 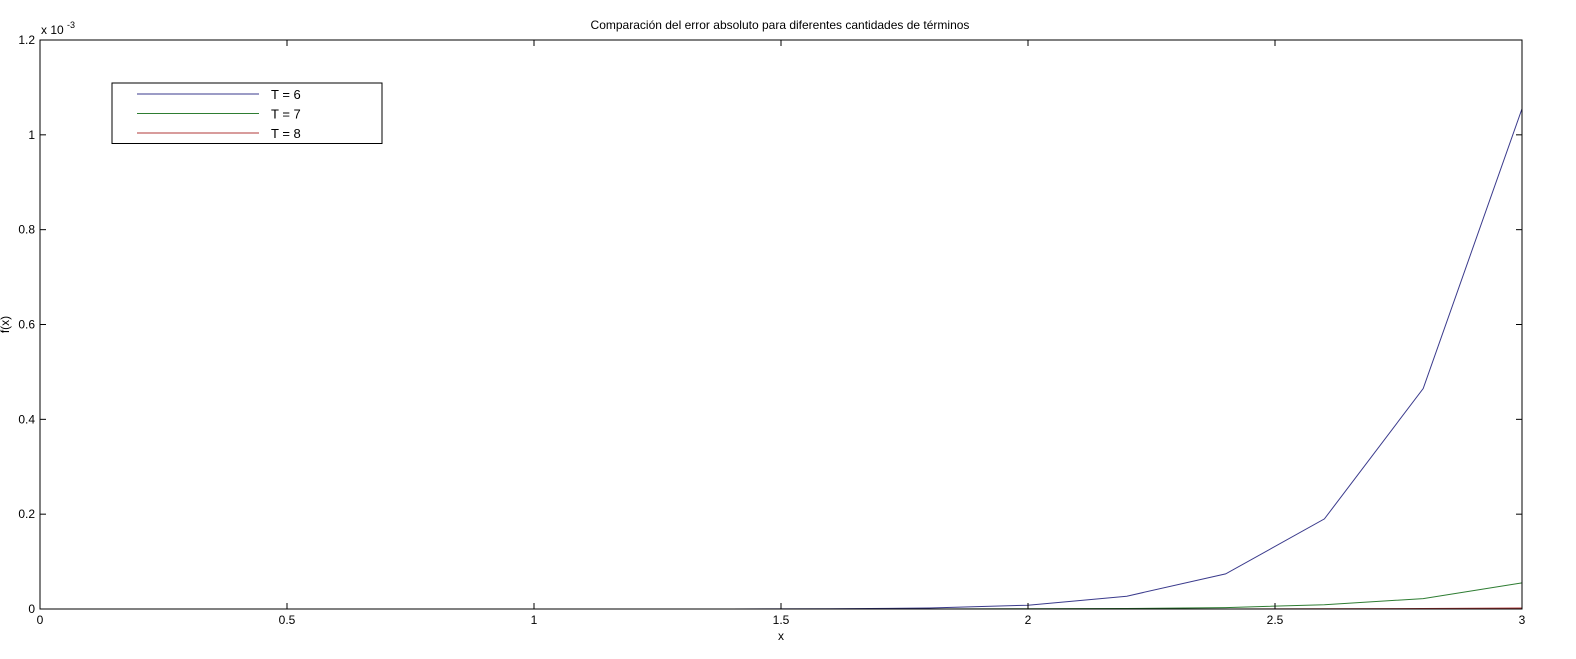 What do you see at coordinates (26, 514) in the screenshot?
I see `y-tick-label: 0.2` at bounding box center [26, 514].